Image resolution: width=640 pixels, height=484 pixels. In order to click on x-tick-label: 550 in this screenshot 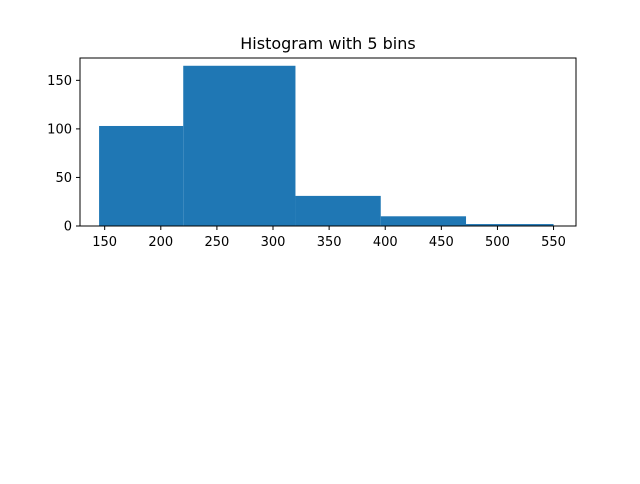, I will do `click(553, 242)`.